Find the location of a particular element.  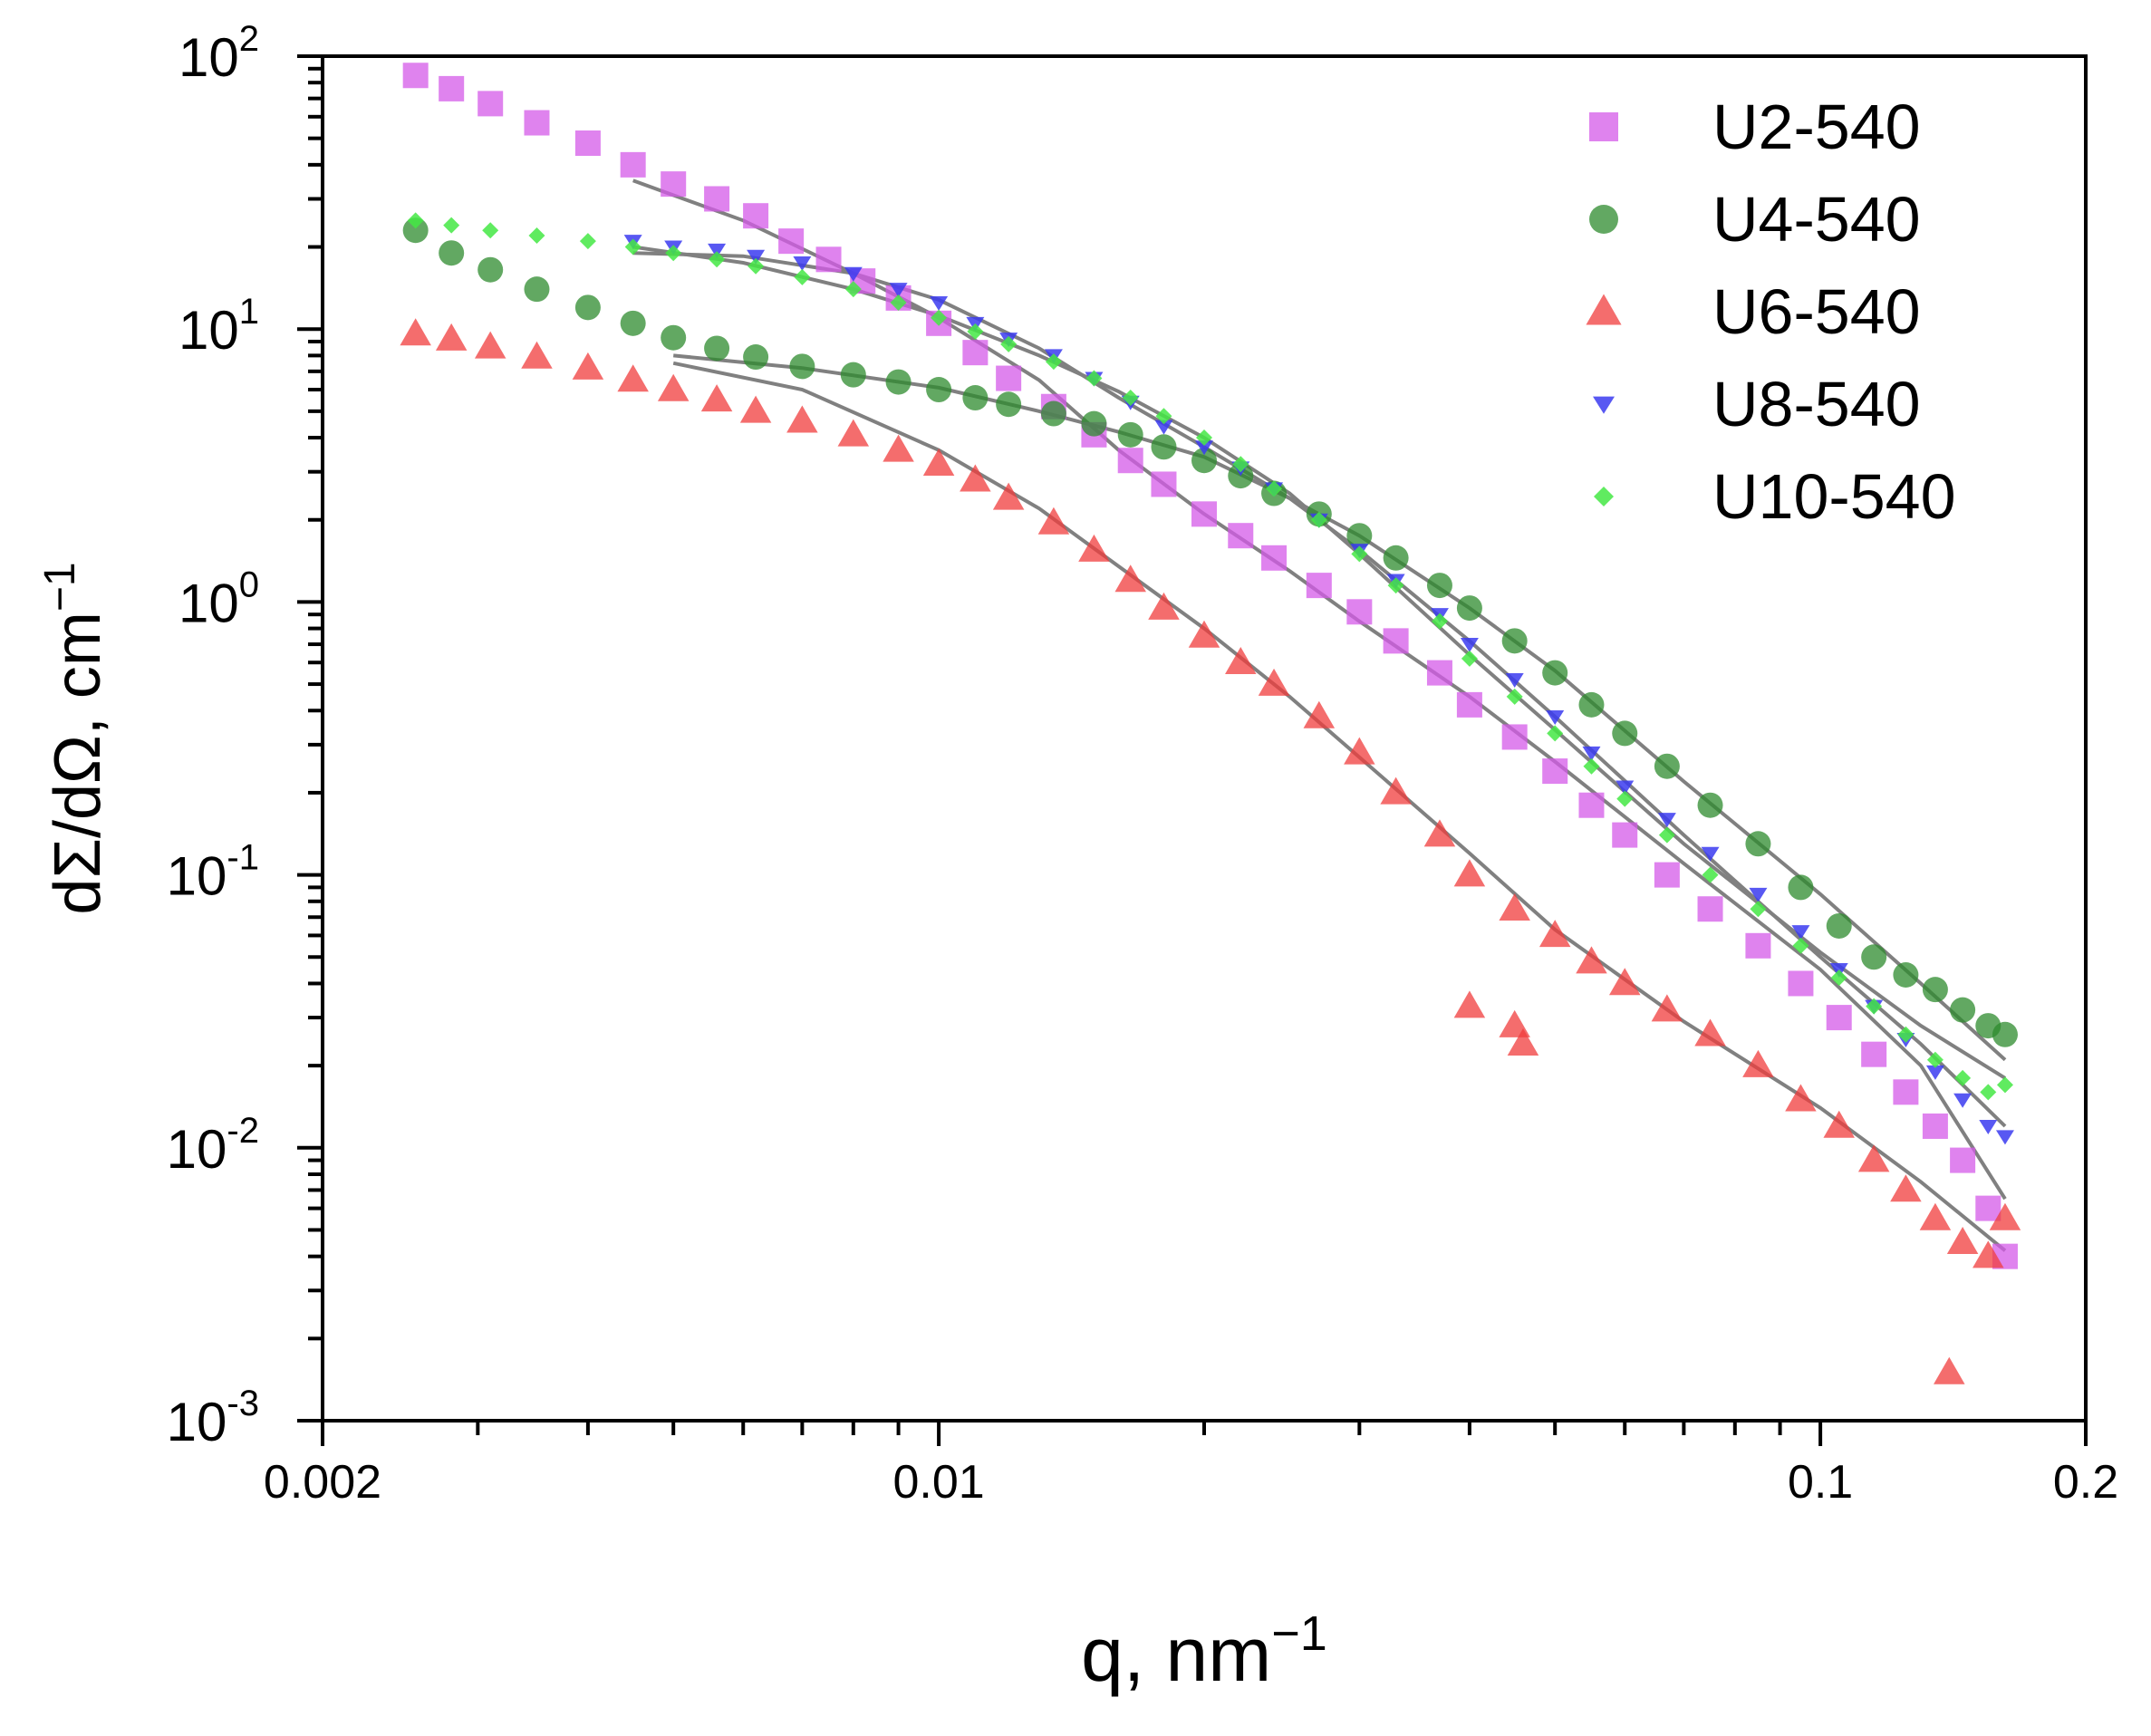

legend-label: U10-540 is located at coordinates (1834, 496).